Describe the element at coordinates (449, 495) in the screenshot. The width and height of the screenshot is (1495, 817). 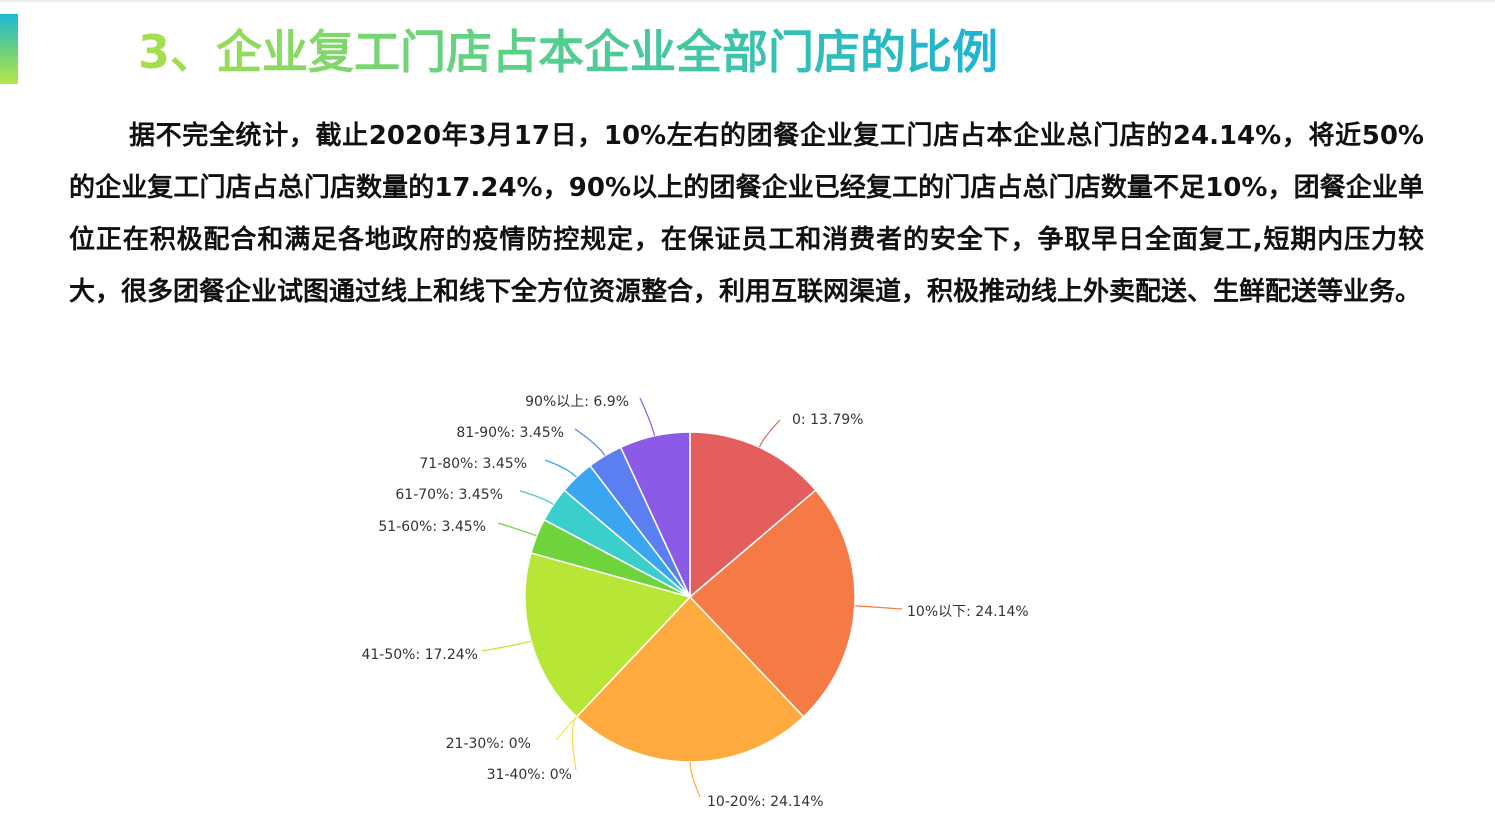
I see `slice-label-8: 61-70%: 3.45%` at that location.